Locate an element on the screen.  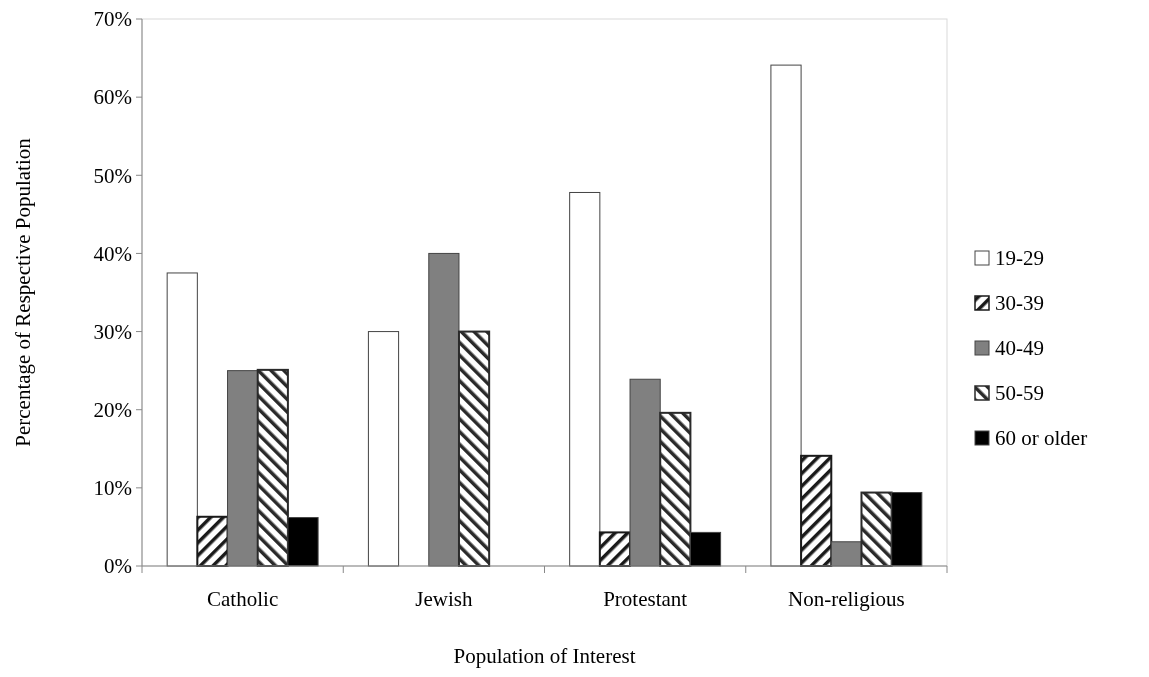
x-tick-label: Catholic is located at coordinates (243, 599).